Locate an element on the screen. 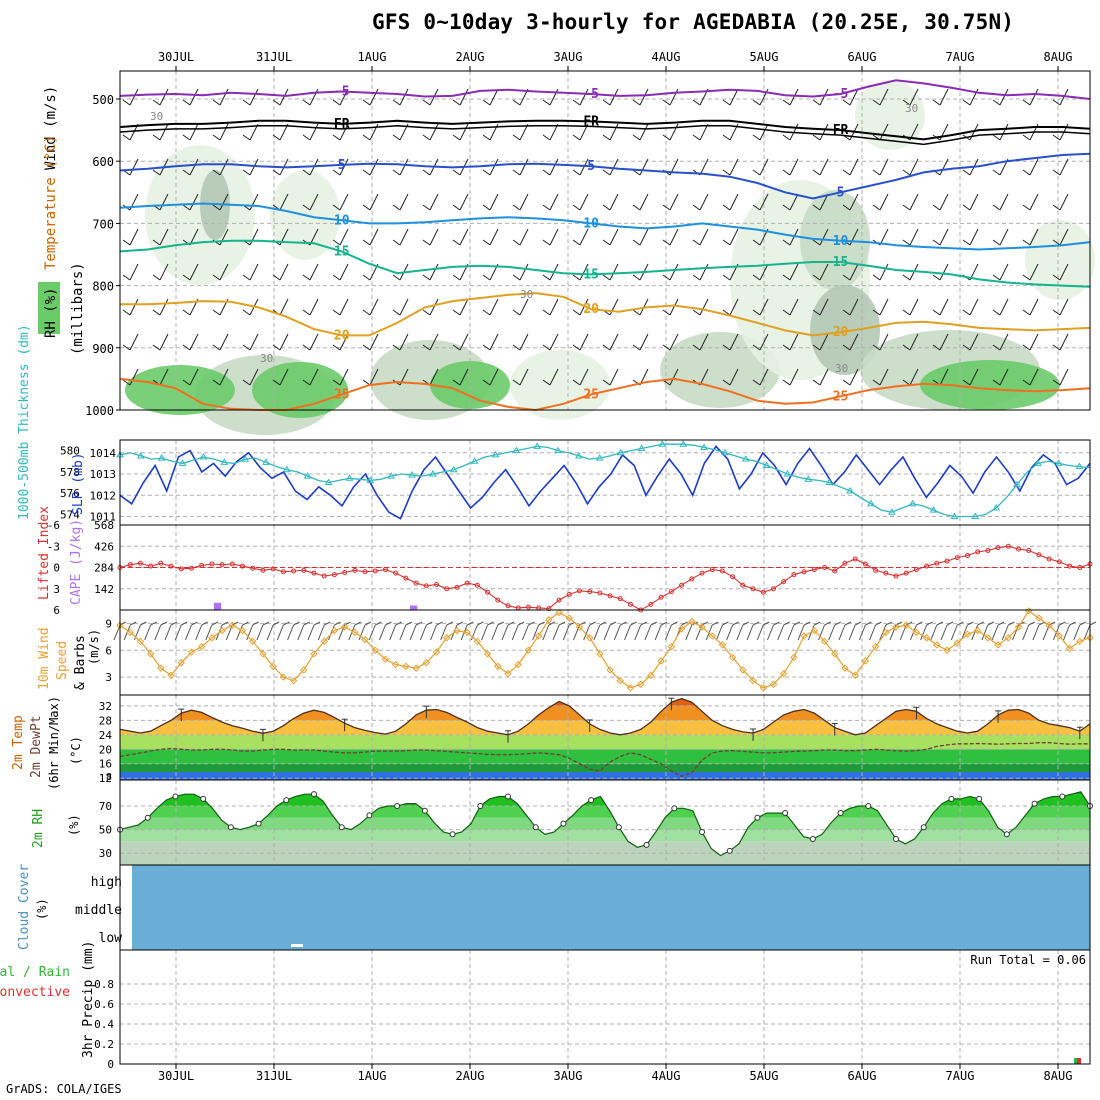  temp-tick-label: 20 is located at coordinates (105, 749).